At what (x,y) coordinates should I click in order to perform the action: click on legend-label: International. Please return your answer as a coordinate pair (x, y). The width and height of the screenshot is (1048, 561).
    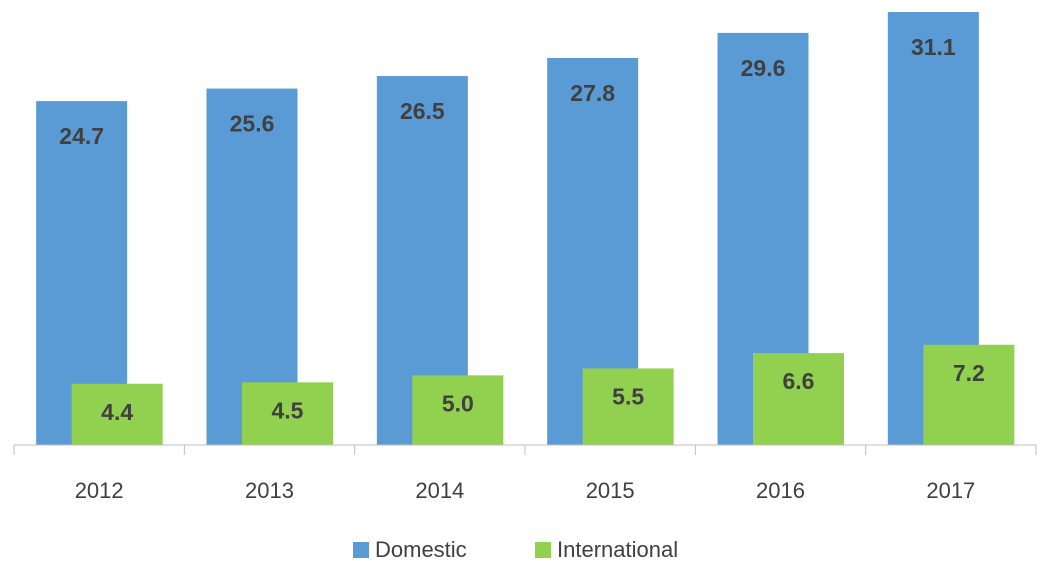
    Looking at the image, I should click on (617, 549).